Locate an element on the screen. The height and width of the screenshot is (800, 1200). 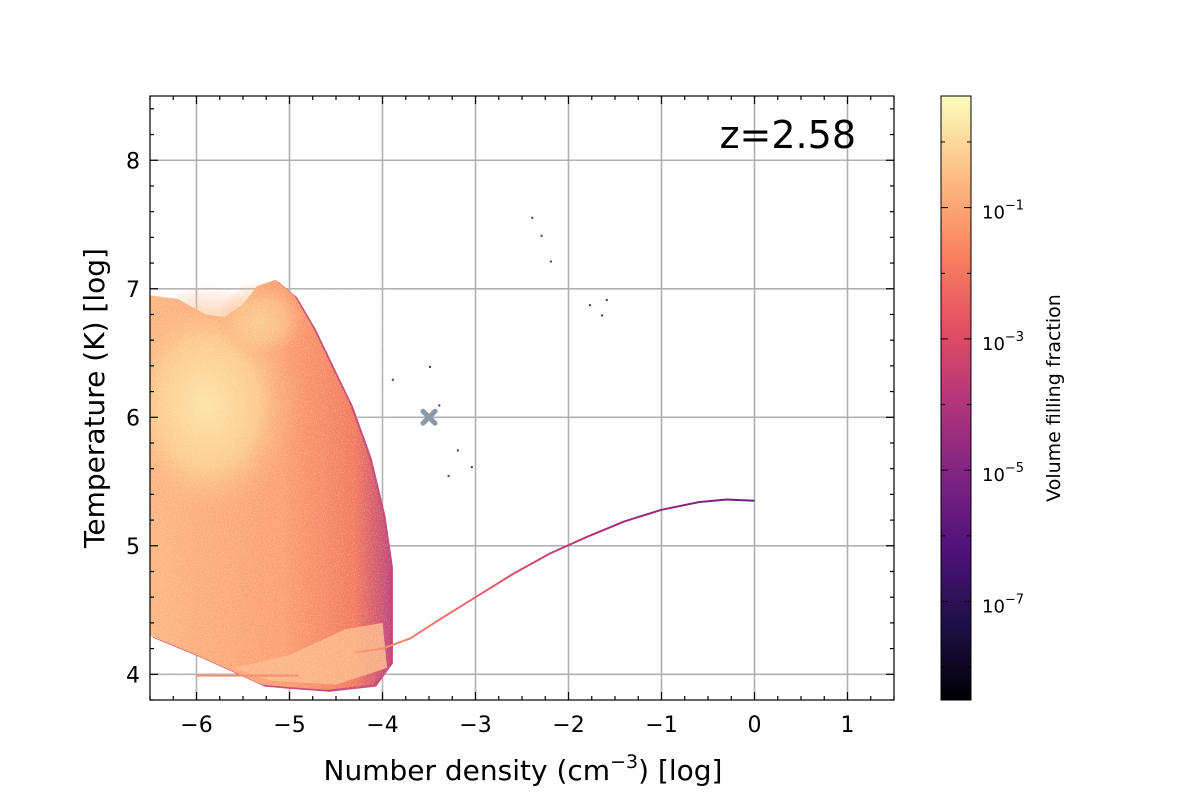
y-tick-label: 6 is located at coordinates (133, 418).